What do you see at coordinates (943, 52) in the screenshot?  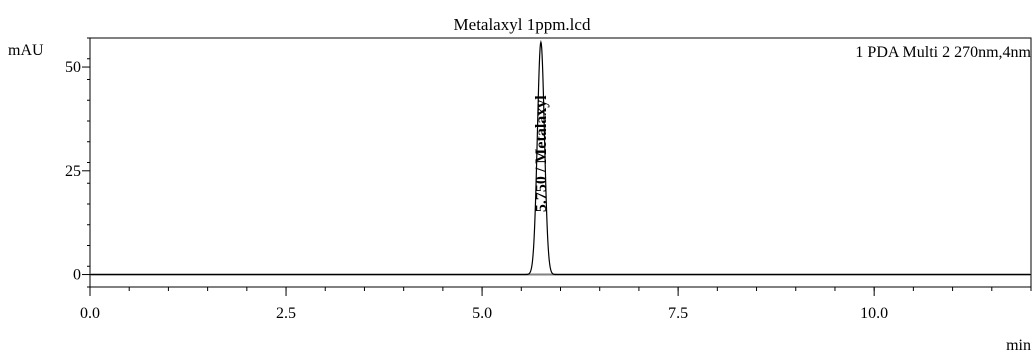 I see `channel-label: 1 PDA Multi 2 270nm,4nm` at bounding box center [943, 52].